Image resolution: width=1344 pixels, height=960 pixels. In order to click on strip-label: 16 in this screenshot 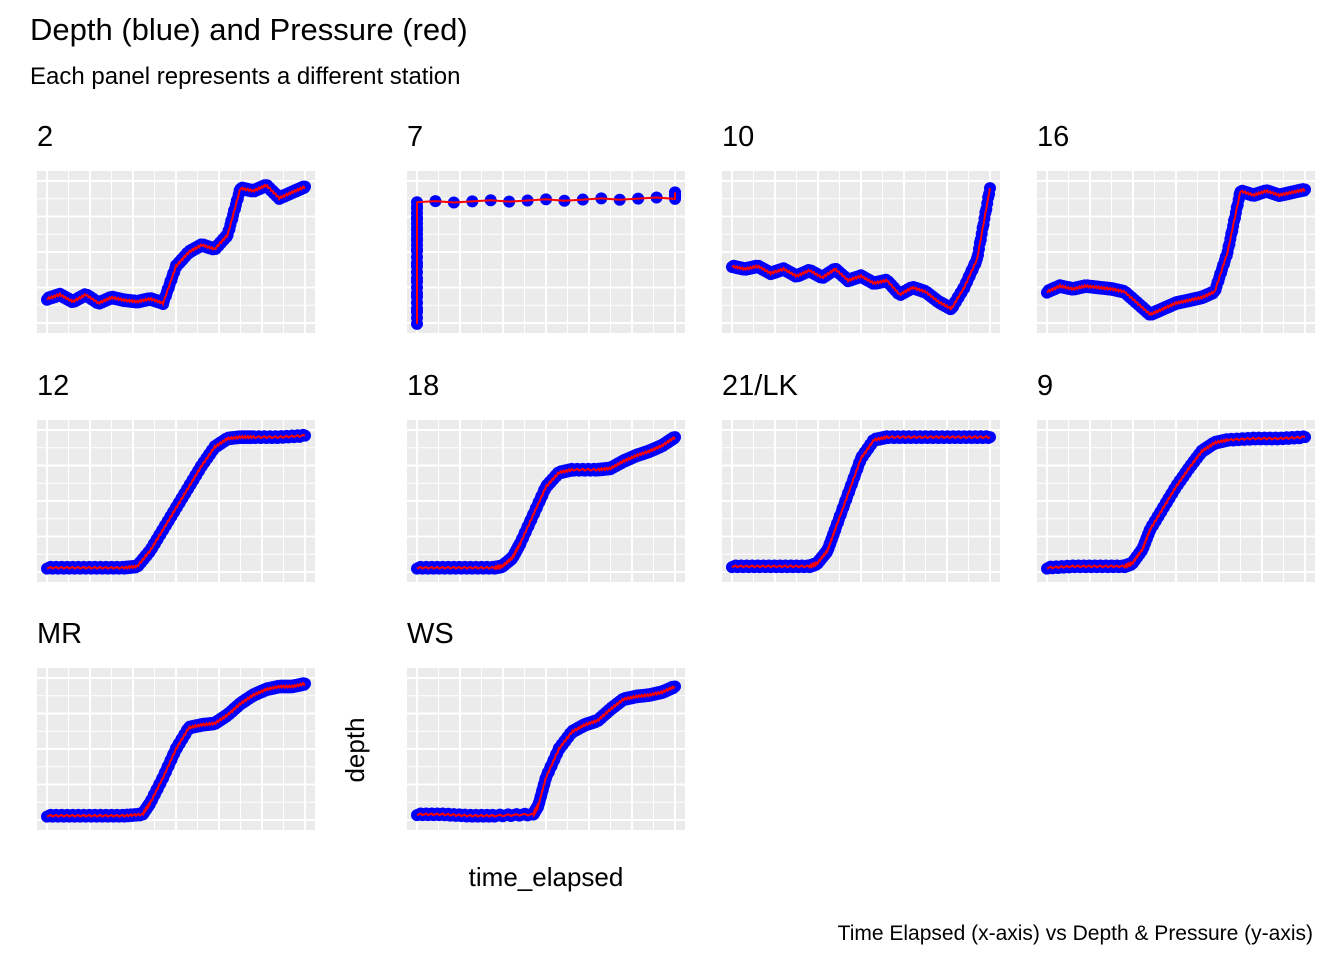, I will do `click(1053, 137)`.